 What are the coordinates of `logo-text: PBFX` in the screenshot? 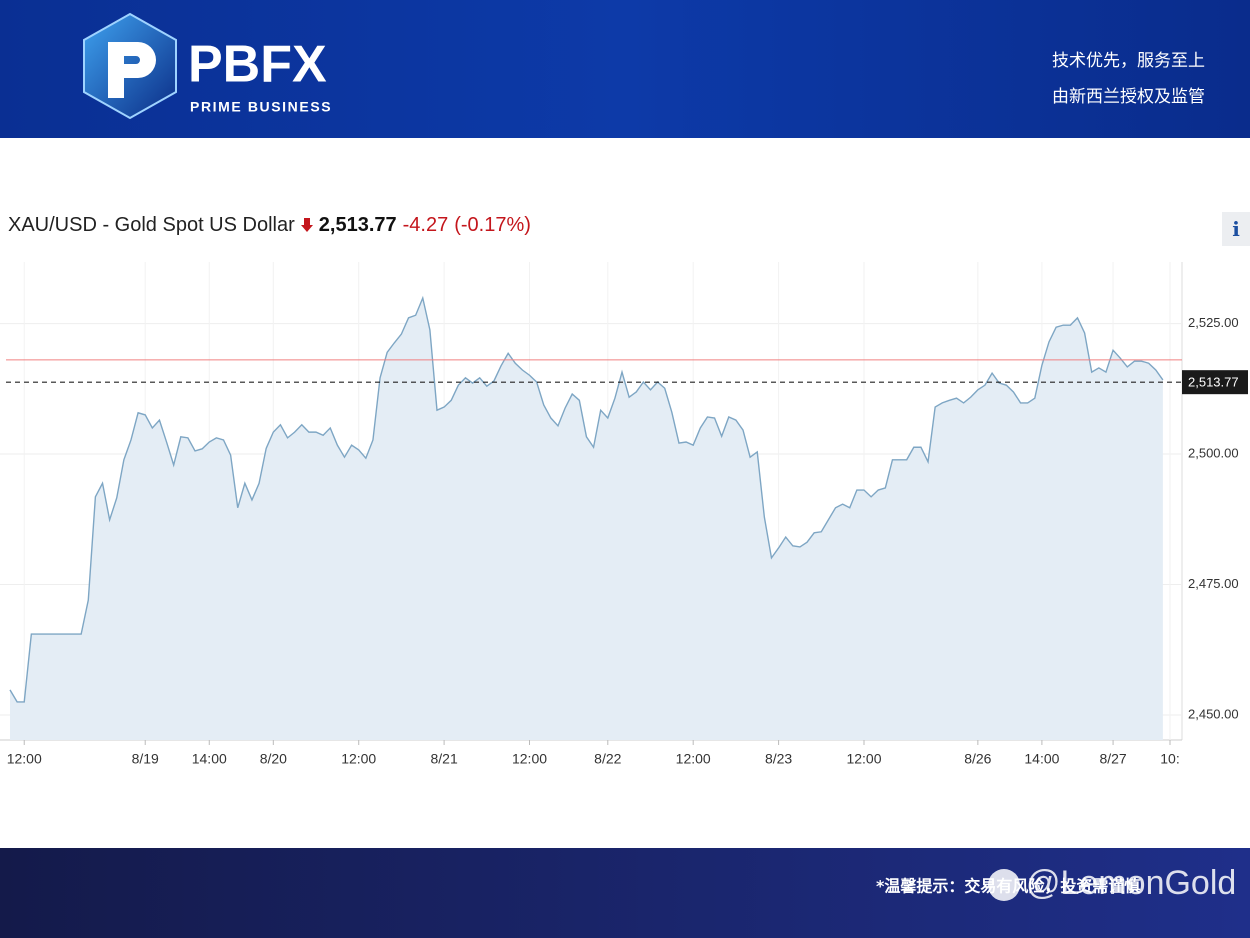 It's located at (257, 65).